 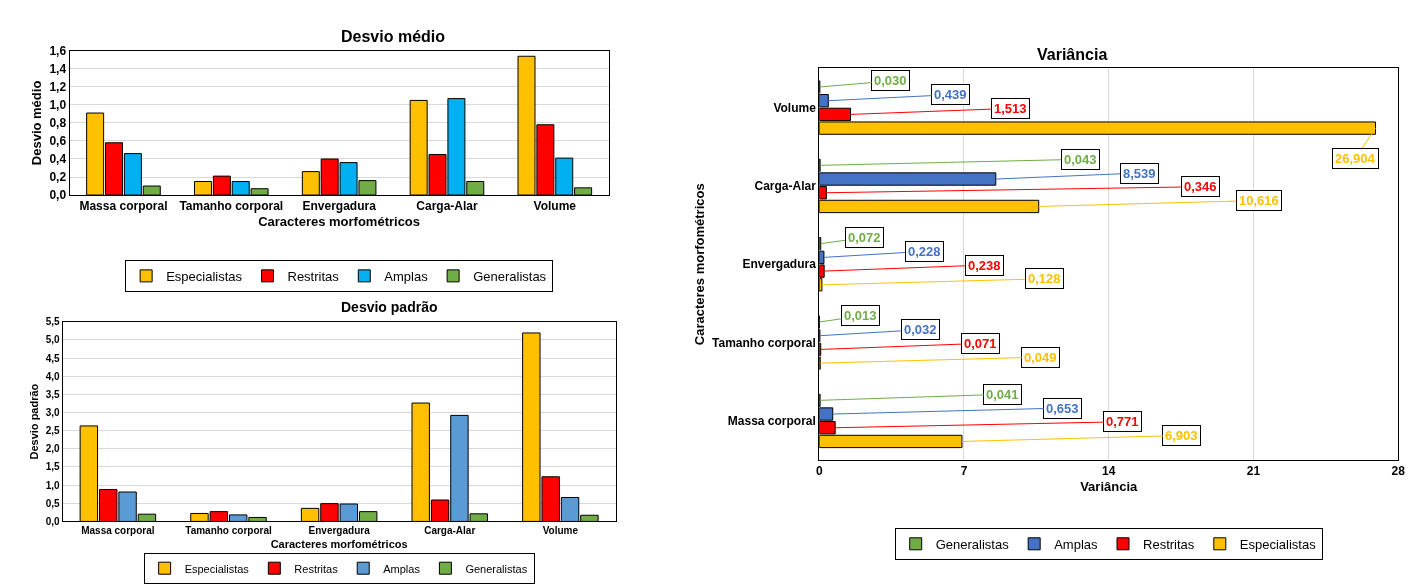 What do you see at coordinates (53, 503) in the screenshot?
I see `y-tick-label: 0,5` at bounding box center [53, 503].